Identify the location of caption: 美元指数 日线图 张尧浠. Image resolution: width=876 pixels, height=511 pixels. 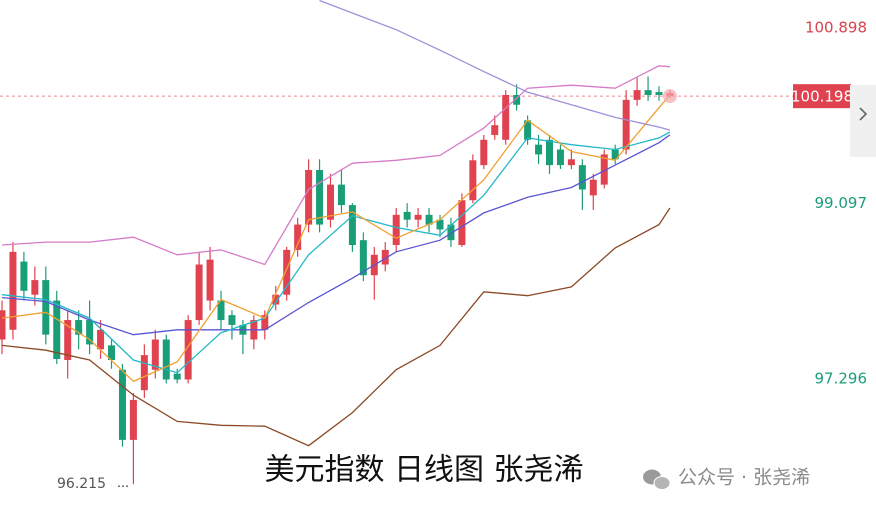
(423, 470).